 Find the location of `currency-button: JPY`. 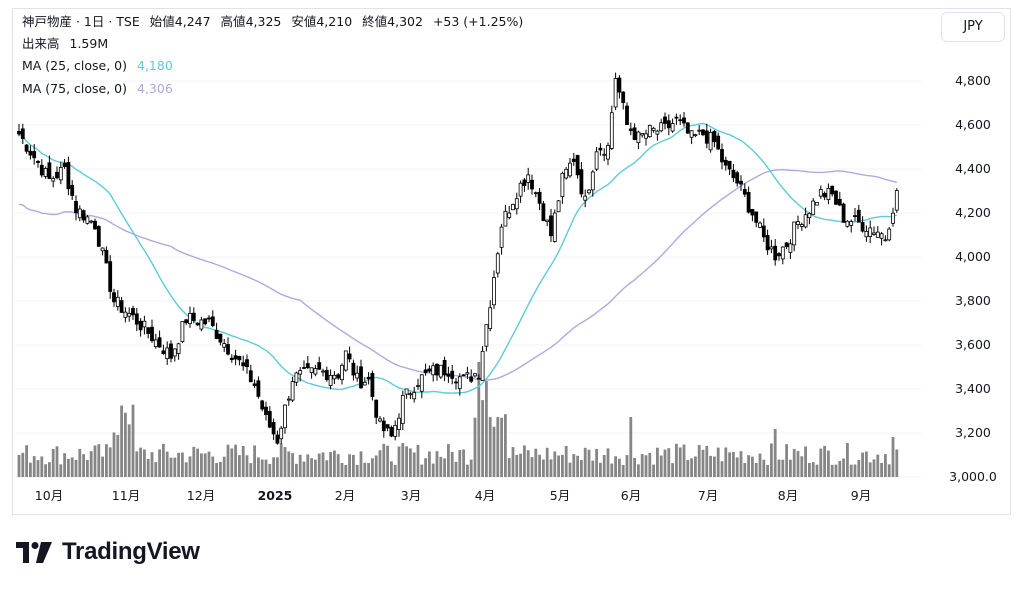

currency-button: JPY is located at coordinates (973, 27).